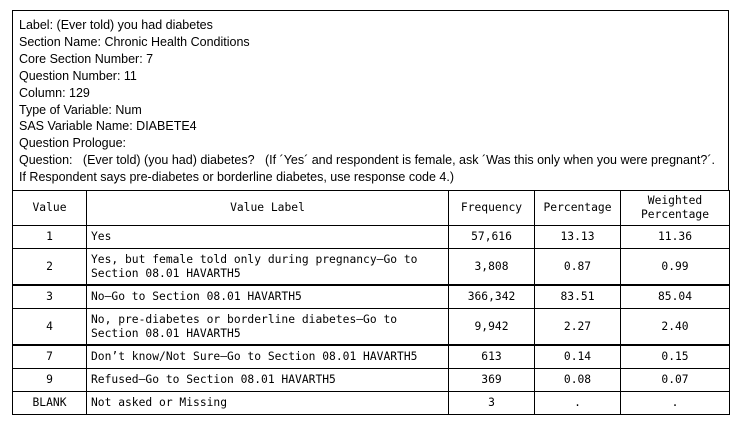 This screenshot has height=435, width=741. What do you see at coordinates (675, 357) in the screenshot?
I see `cell-weighted-percentage: 0.15` at bounding box center [675, 357].